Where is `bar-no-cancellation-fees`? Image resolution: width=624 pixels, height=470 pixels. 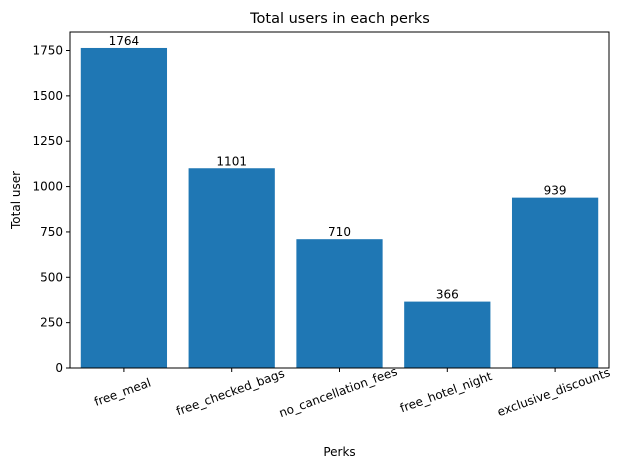 bar-no-cancellation-fees is located at coordinates (339, 303).